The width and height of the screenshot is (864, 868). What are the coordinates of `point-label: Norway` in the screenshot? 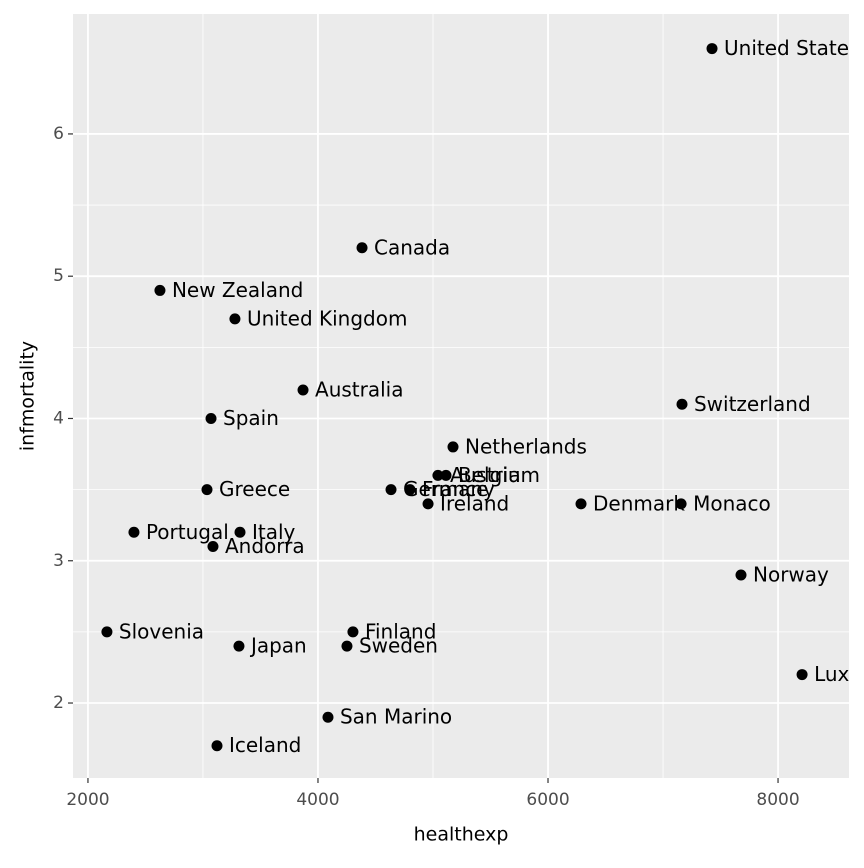 It's located at (791, 574).